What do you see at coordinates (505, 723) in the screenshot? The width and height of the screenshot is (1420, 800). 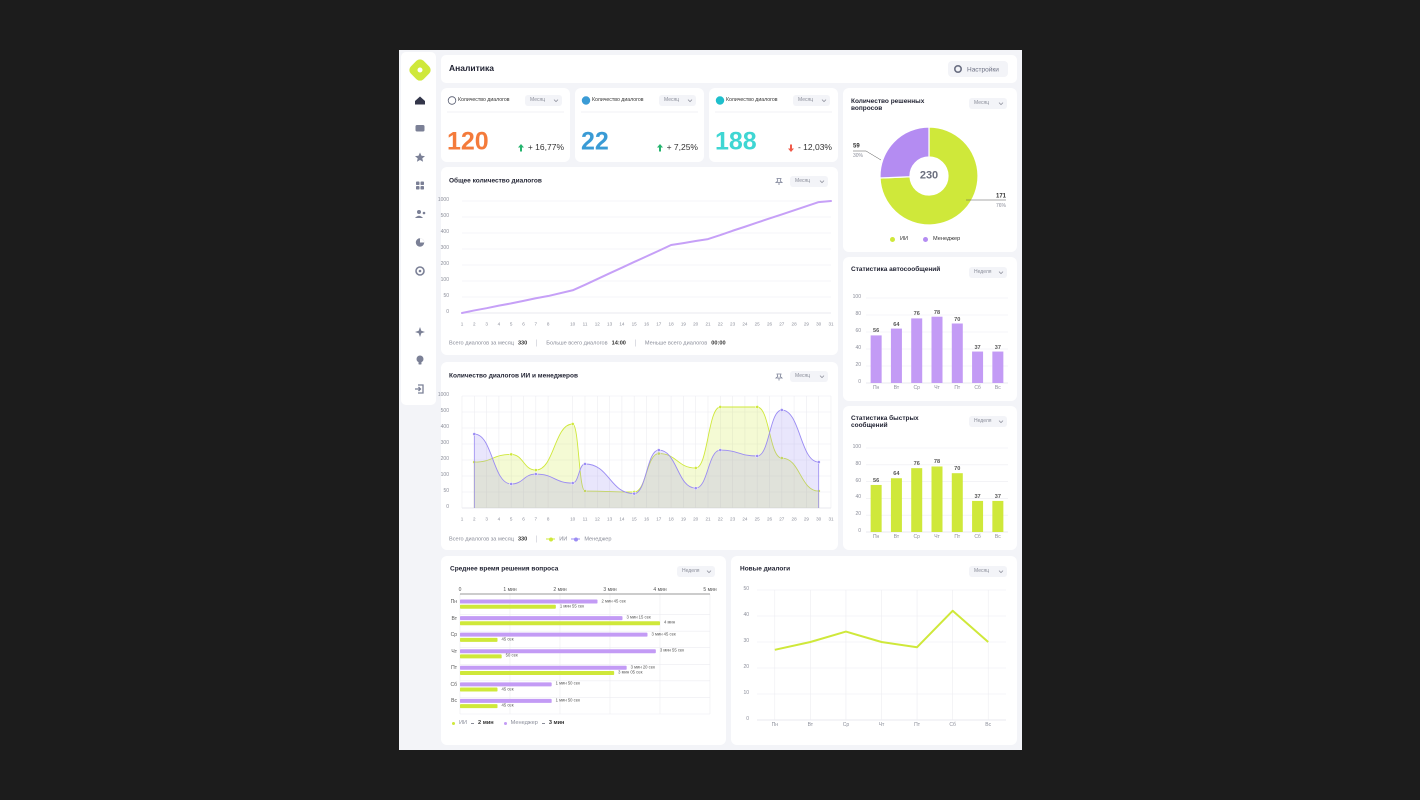 I see `legend-dot` at bounding box center [505, 723].